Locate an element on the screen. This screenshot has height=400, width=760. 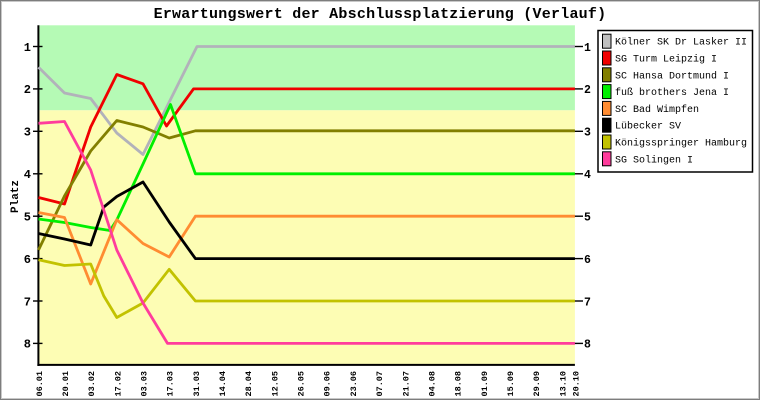
svg-text: SC Hansa Dortmund I is located at coordinates (672, 76).